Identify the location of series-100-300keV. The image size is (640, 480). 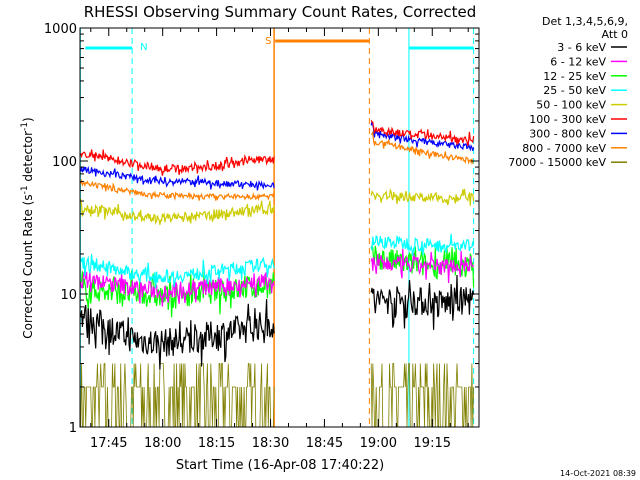
(277, 148).